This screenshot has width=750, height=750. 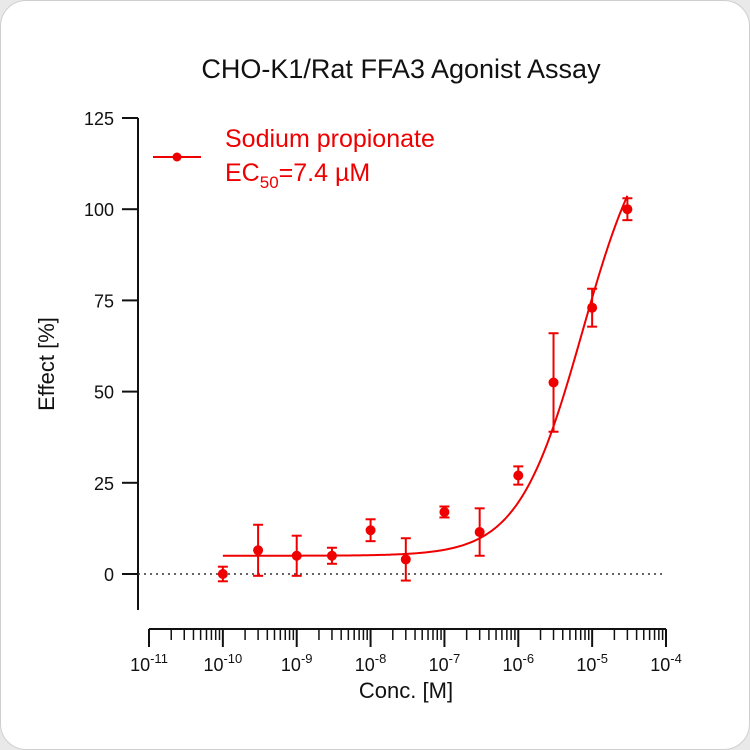 I want to click on legend-ec50: EC50=7.4 µM, so click(x=297, y=175).